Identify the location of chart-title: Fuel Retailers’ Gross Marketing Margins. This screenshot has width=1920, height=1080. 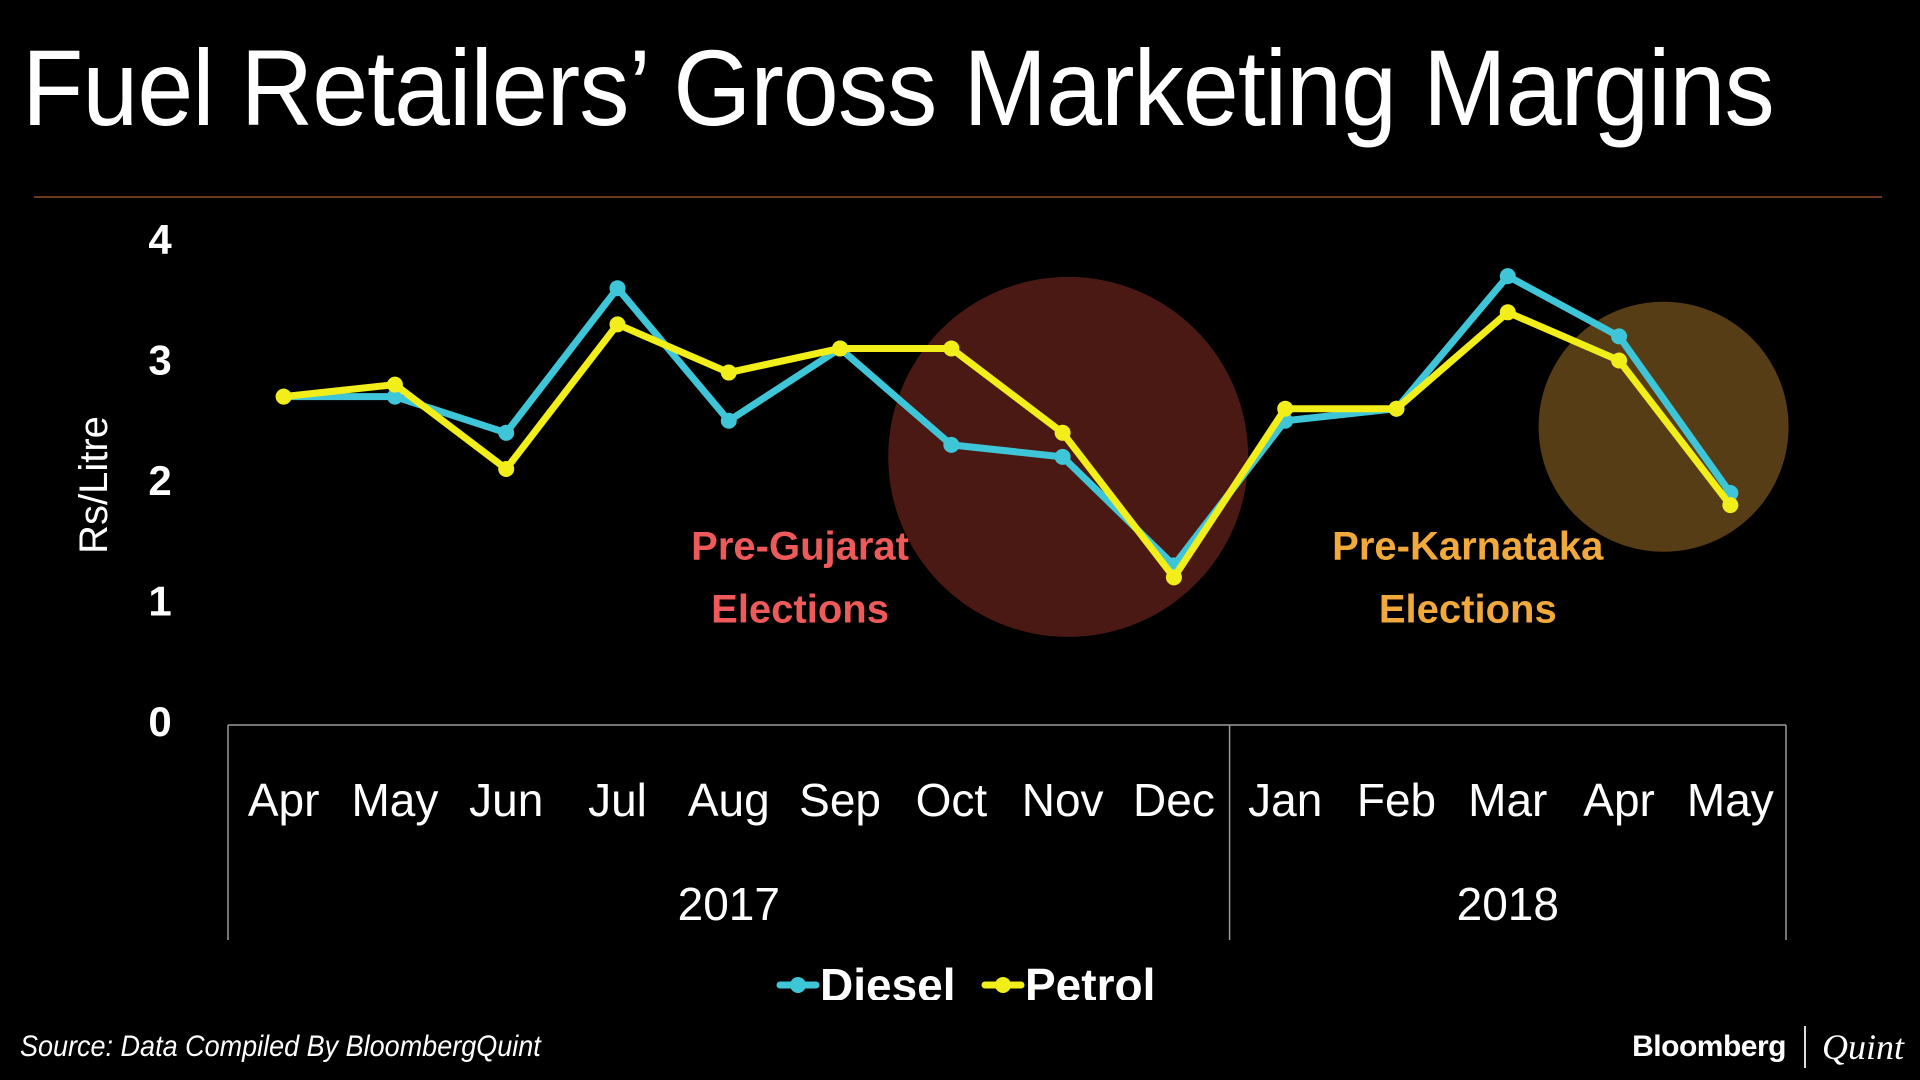
(898, 87).